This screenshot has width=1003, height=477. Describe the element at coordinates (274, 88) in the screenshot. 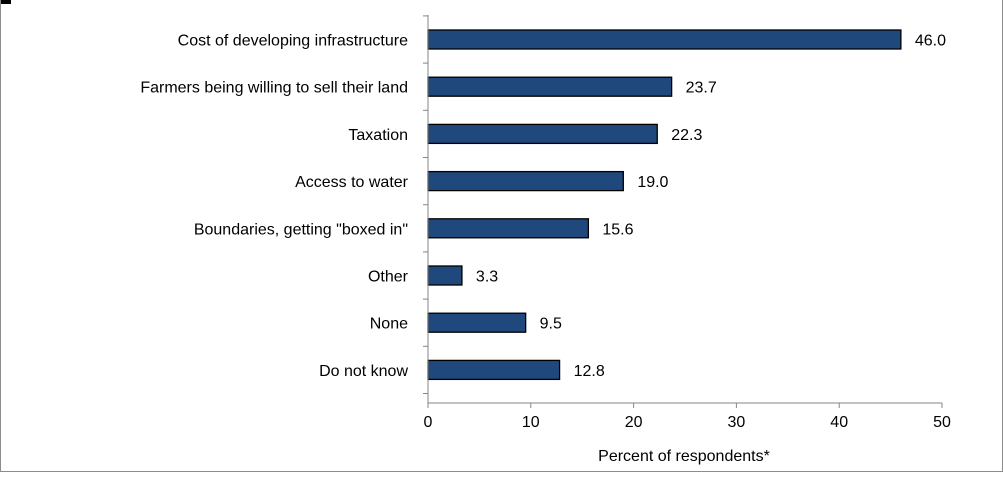

I see `category-label: Farmers being willing to sell their land` at that location.